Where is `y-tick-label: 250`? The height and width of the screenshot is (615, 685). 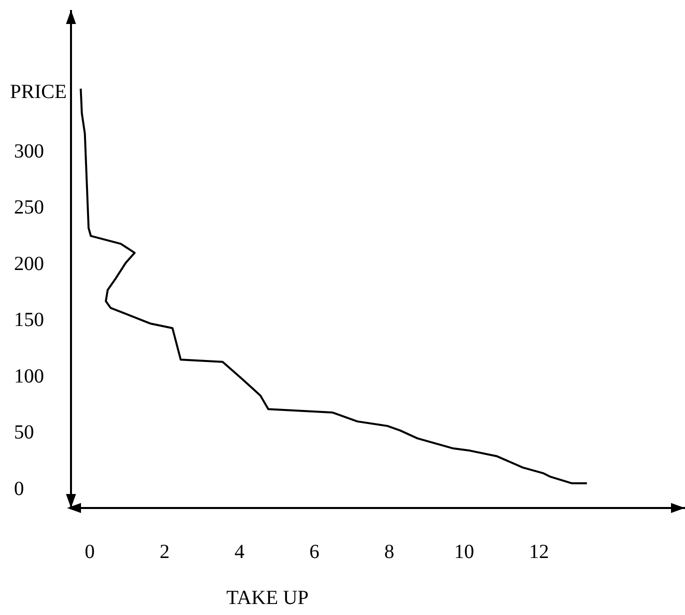
y-tick-label: 250 is located at coordinates (29, 207).